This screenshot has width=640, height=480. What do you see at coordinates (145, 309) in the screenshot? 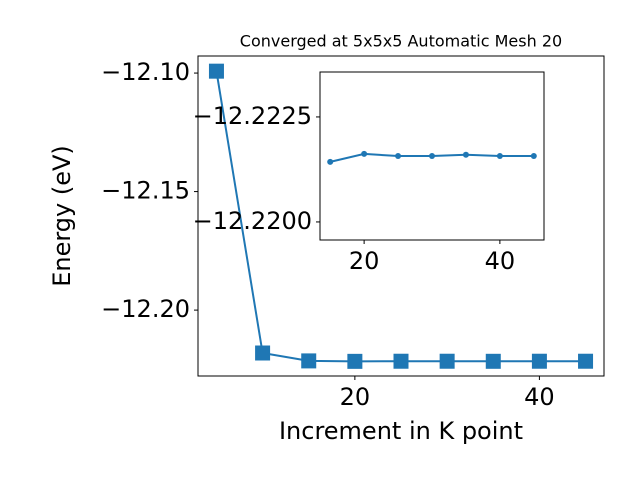
I see `y-tick-label: −12.20` at bounding box center [145, 309].